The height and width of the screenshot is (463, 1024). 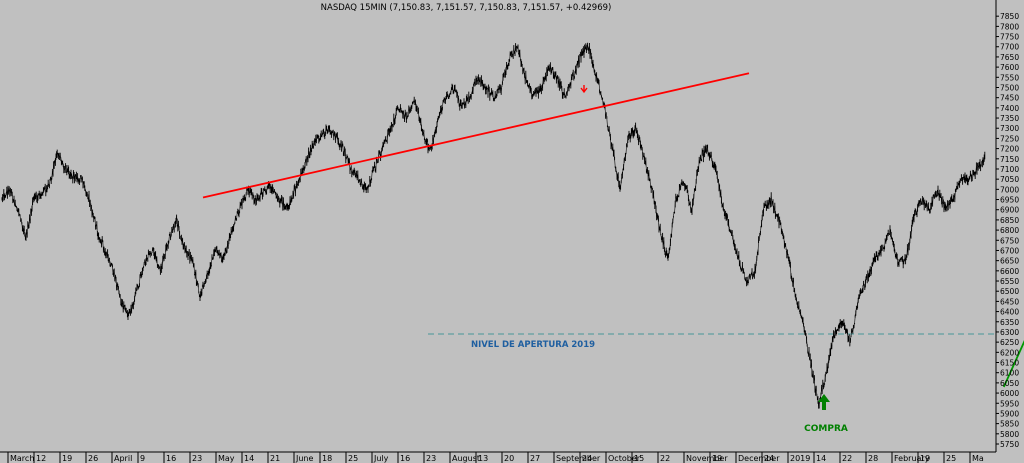 I want to click on green-up-arrow-icon, so click(x=824, y=402).